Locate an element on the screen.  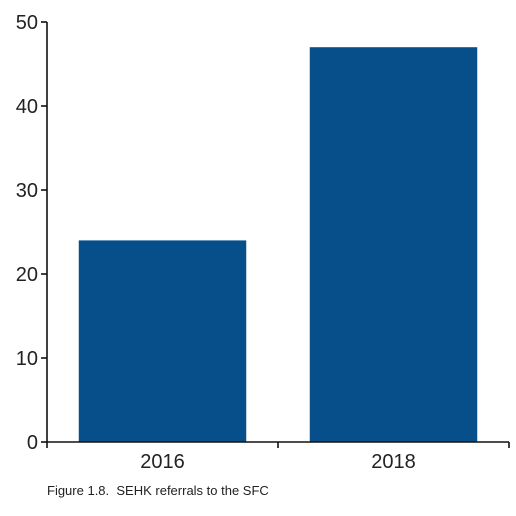
y-tick-label: 20 is located at coordinates (27, 275).